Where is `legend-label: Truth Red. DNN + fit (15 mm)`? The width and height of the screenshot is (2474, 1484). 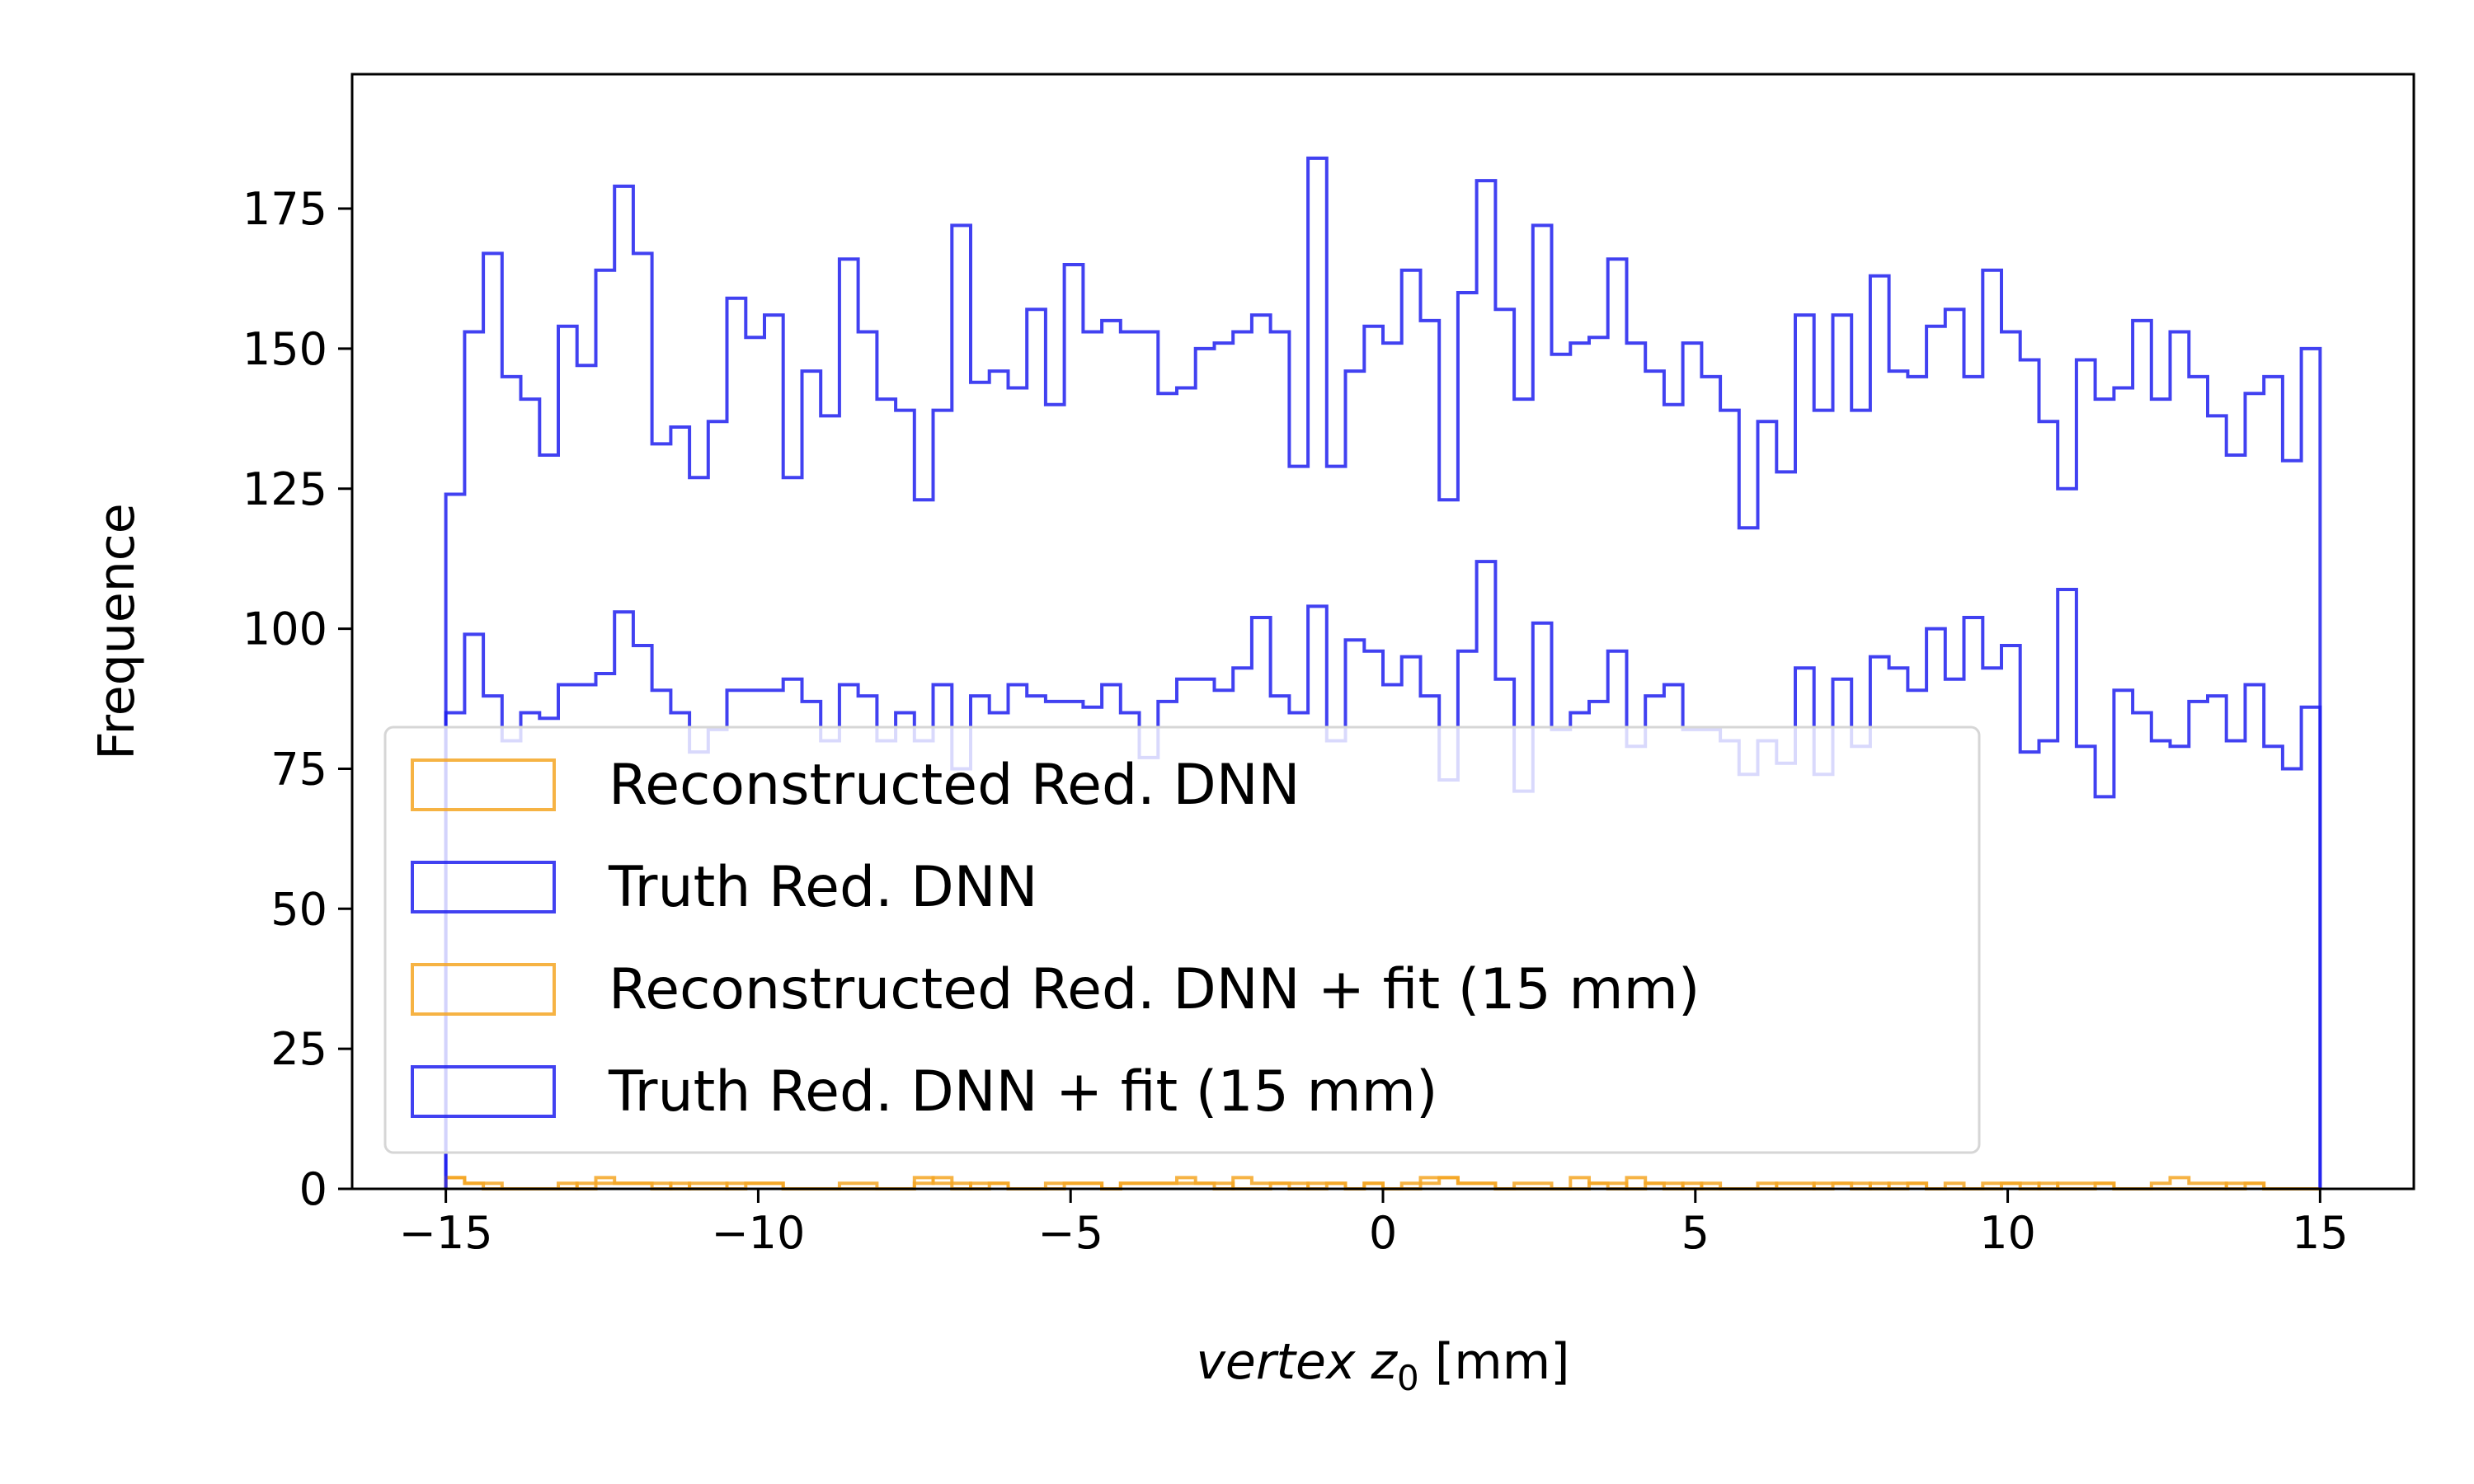
legend-label: Truth Red. DNN + fit (15 mm) is located at coordinates (1023, 1092).